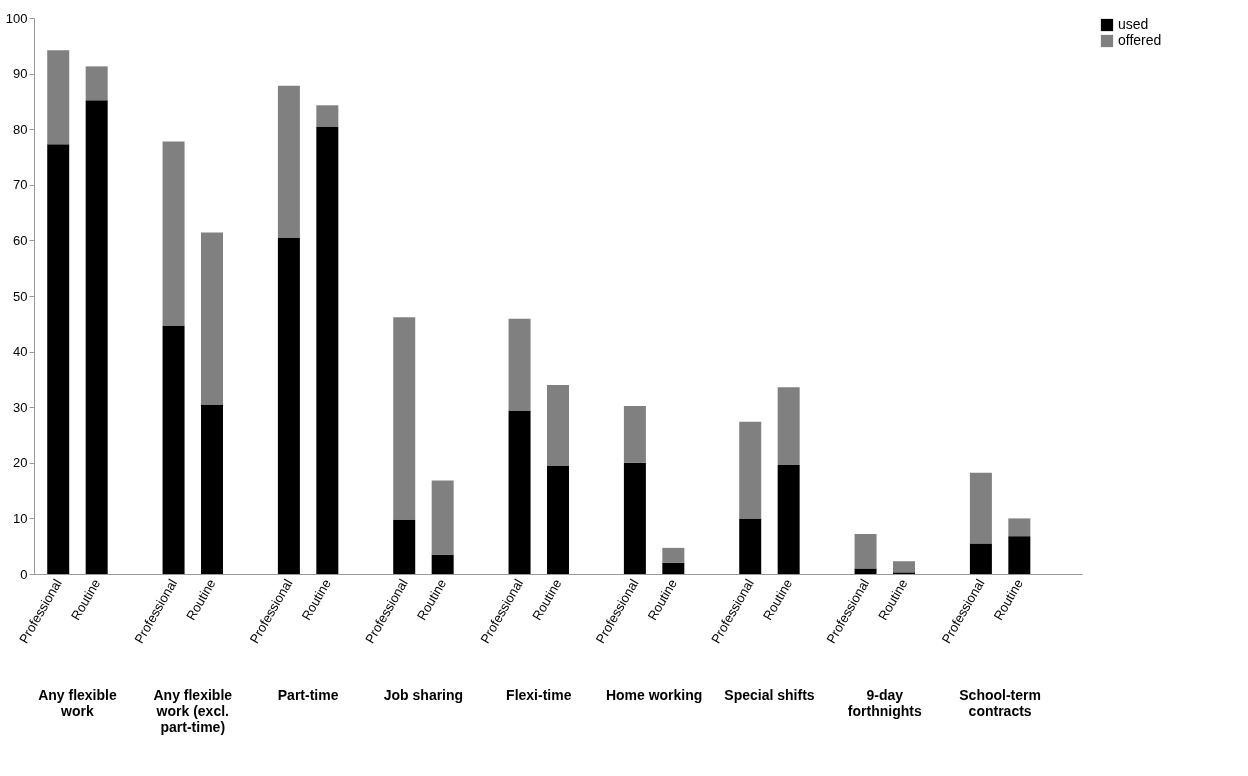 The image size is (1248, 776). Describe the element at coordinates (20, 74) in the screenshot. I see `y-tick-label: 90` at that location.